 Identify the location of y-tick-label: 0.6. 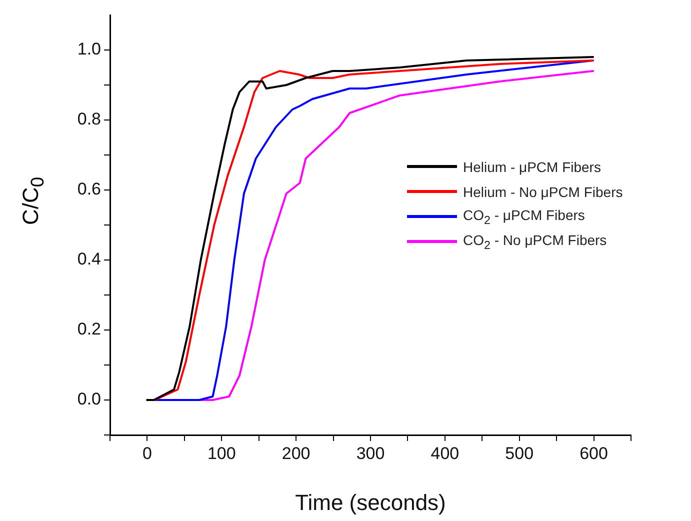
(89, 189).